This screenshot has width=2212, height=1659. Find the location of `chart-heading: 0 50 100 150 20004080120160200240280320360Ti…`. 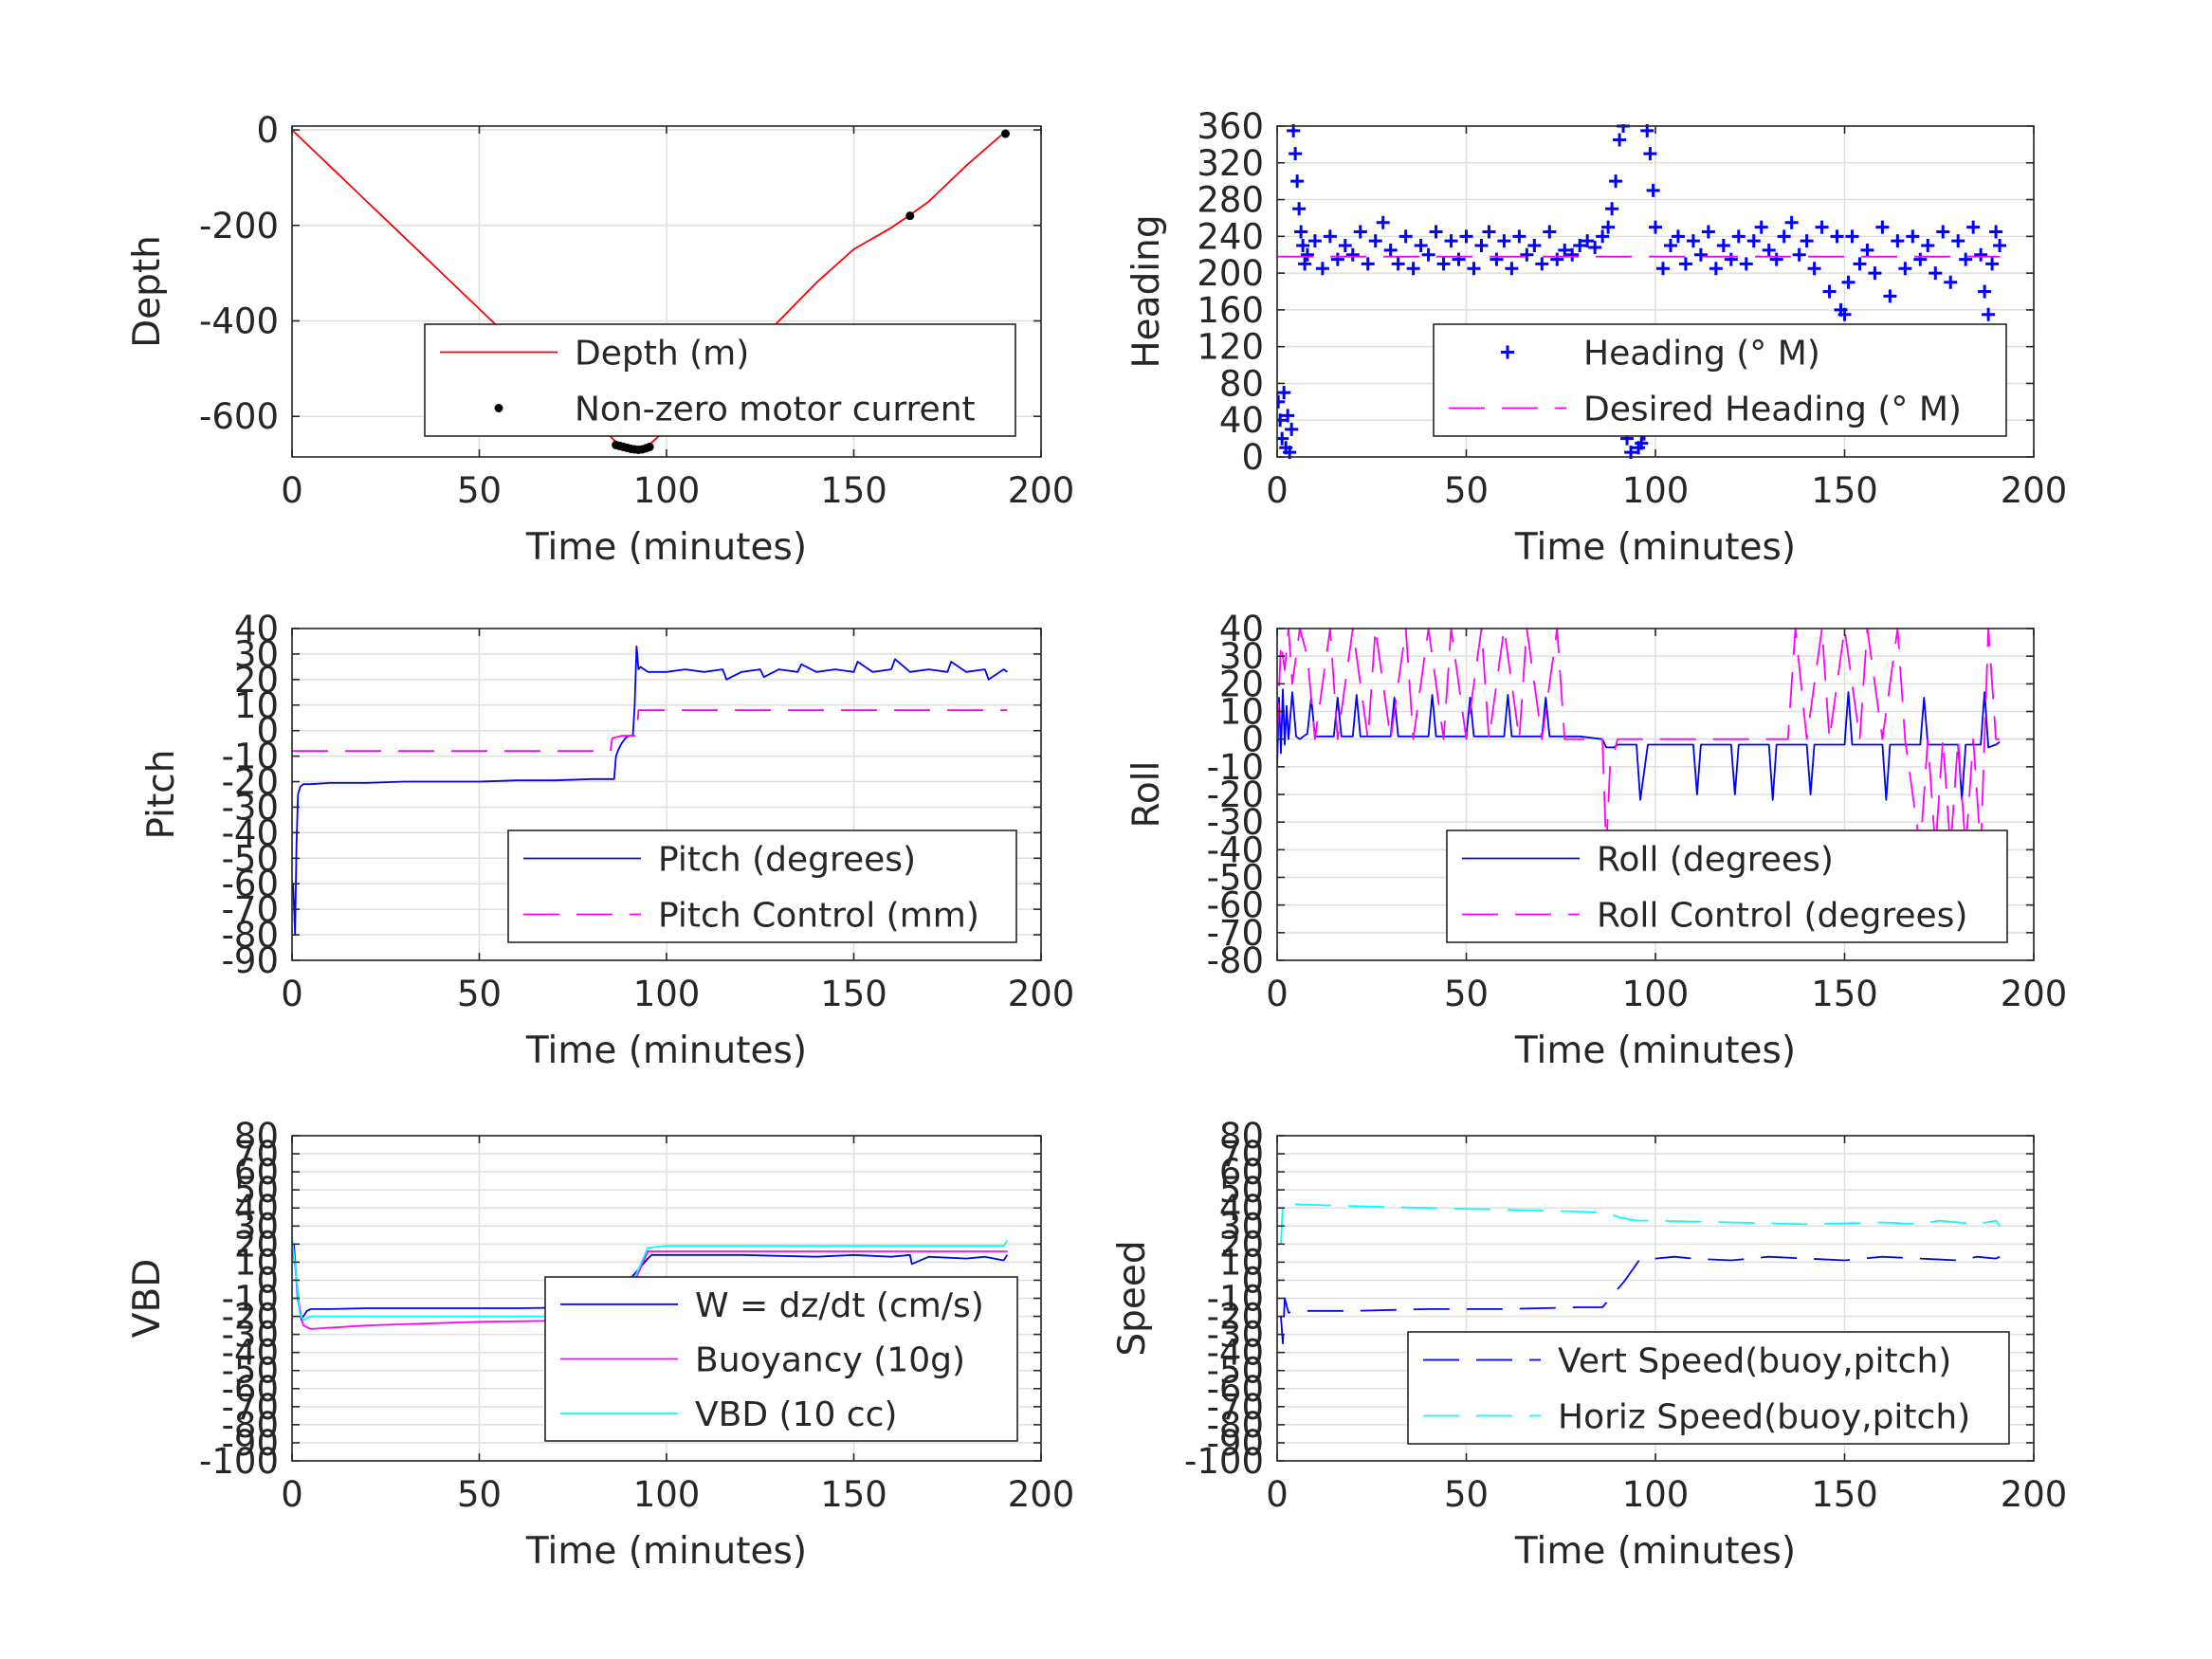

chart-heading: 0 50 100 150 20004080120160200240280320360Ti… is located at coordinates (1596, 337).